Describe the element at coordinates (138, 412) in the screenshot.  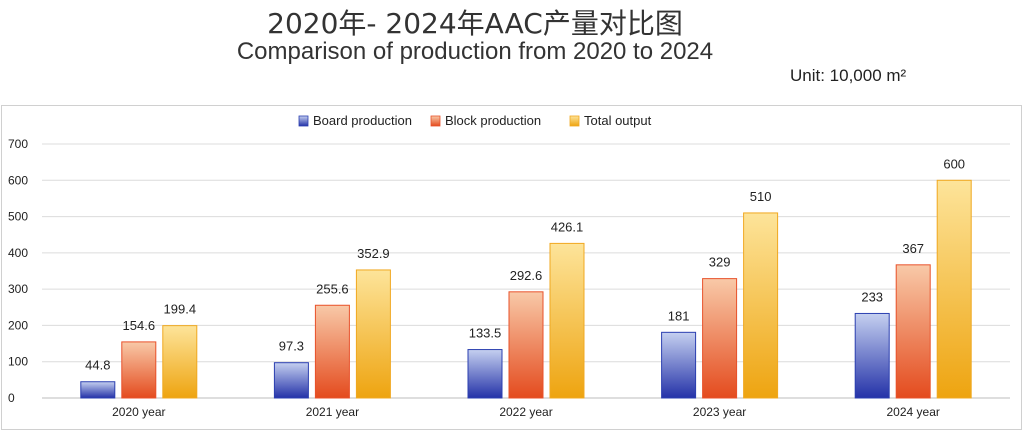
I see `x-tick-label: 2020 year` at that location.